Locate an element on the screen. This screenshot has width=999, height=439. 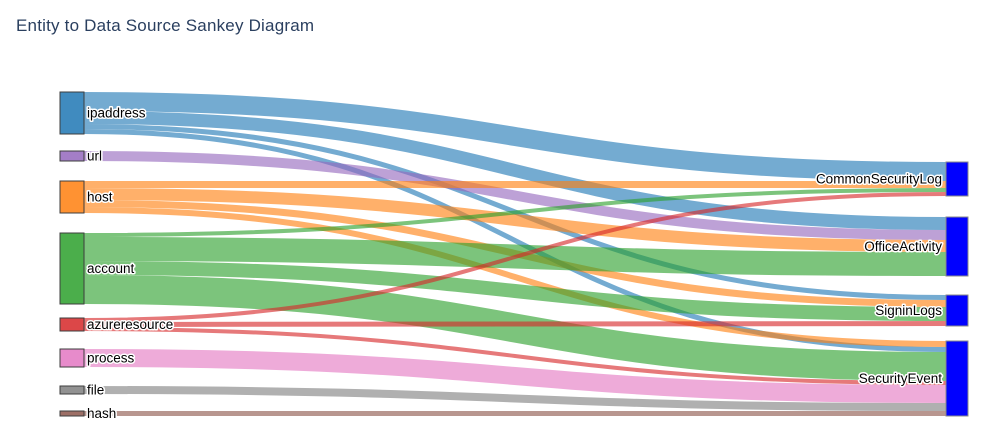
sankey-link-file-SecurityEvent is located at coordinates (515, 398).